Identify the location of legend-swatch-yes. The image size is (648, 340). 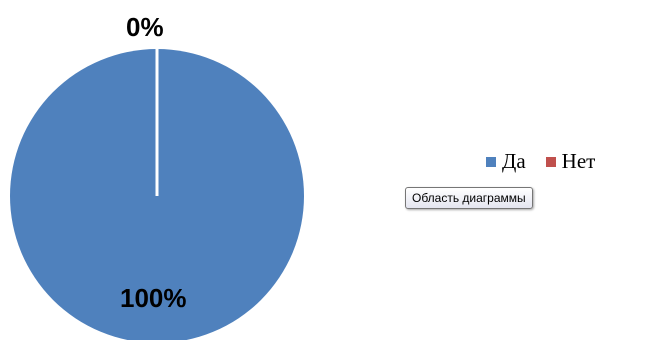
(491, 161).